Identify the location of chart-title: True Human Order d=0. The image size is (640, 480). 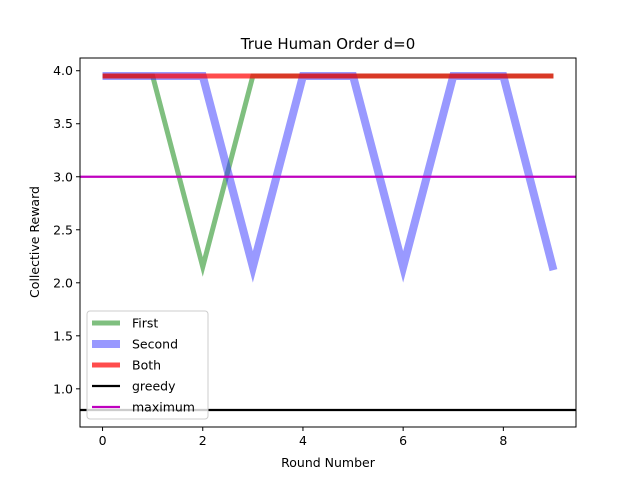
(328, 44).